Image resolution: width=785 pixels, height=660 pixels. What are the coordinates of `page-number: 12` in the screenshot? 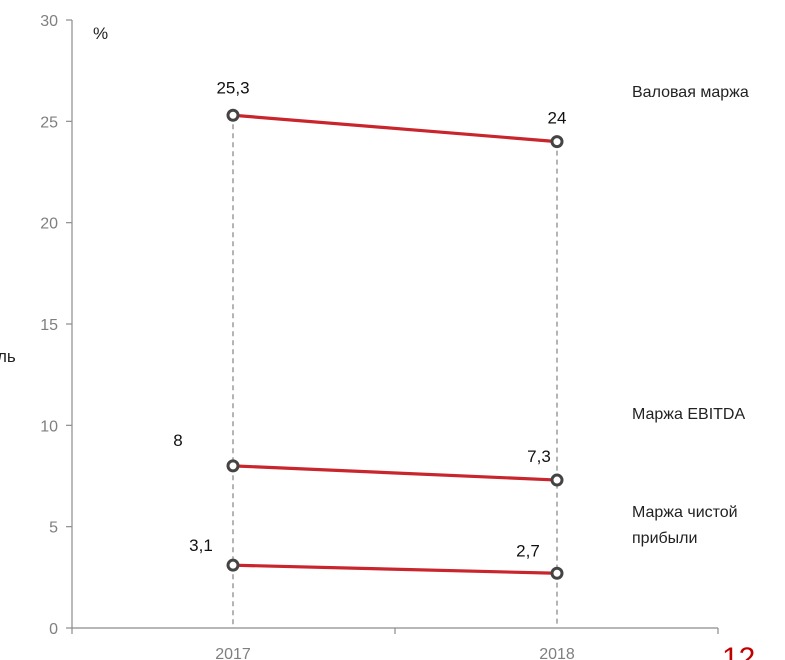 It's located at (738, 651).